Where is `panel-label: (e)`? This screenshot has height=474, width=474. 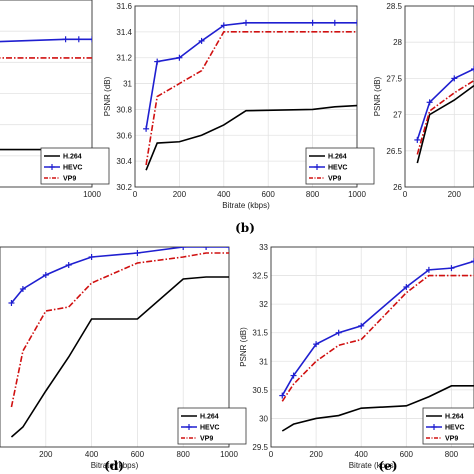 panel-label: (e) is located at coordinates (388, 466).